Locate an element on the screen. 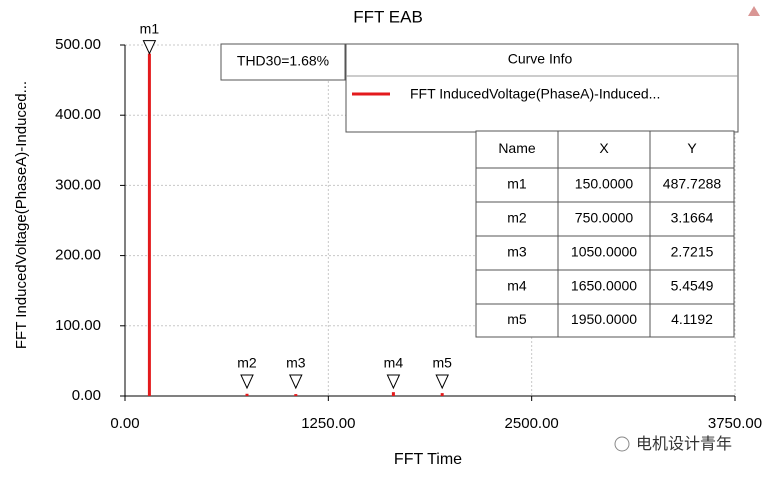 The image size is (775, 477). x-tick-label: 2500.00 is located at coordinates (532, 423).